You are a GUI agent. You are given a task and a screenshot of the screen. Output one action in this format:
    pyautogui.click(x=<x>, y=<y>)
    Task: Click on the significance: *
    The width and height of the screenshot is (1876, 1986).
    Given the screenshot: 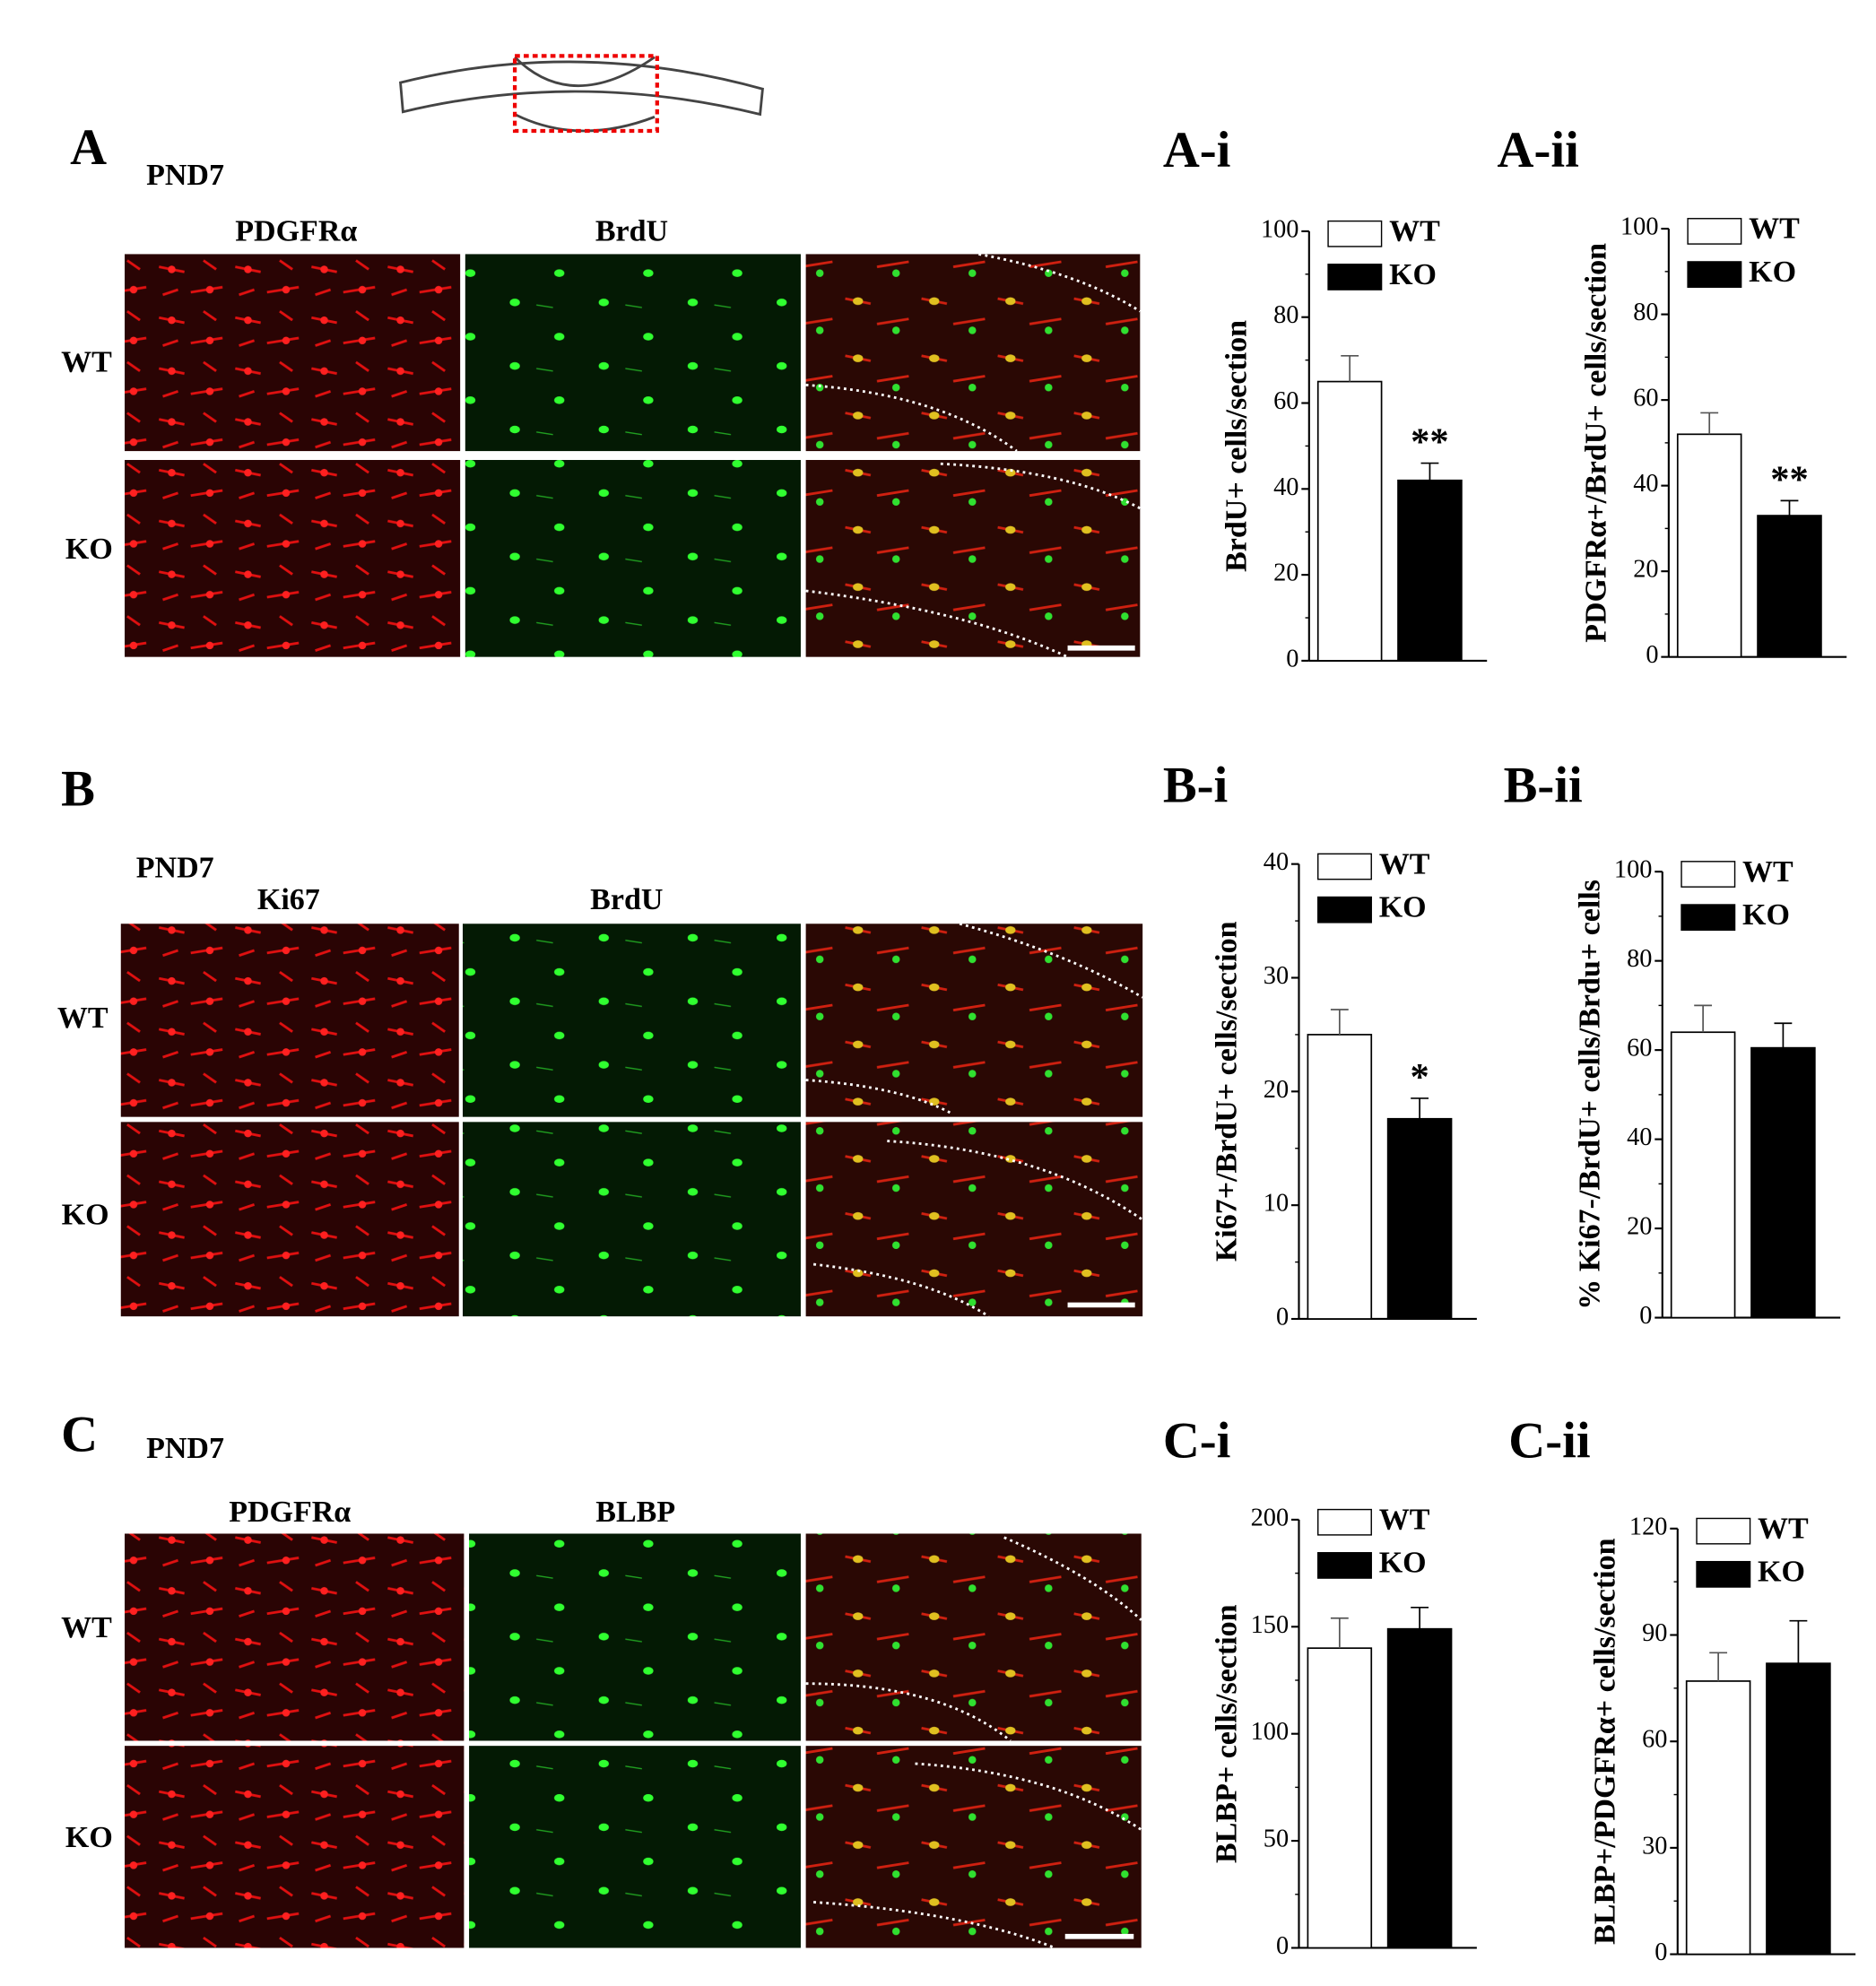 What is the action you would take?
    pyautogui.click(x=1419, y=1077)
    